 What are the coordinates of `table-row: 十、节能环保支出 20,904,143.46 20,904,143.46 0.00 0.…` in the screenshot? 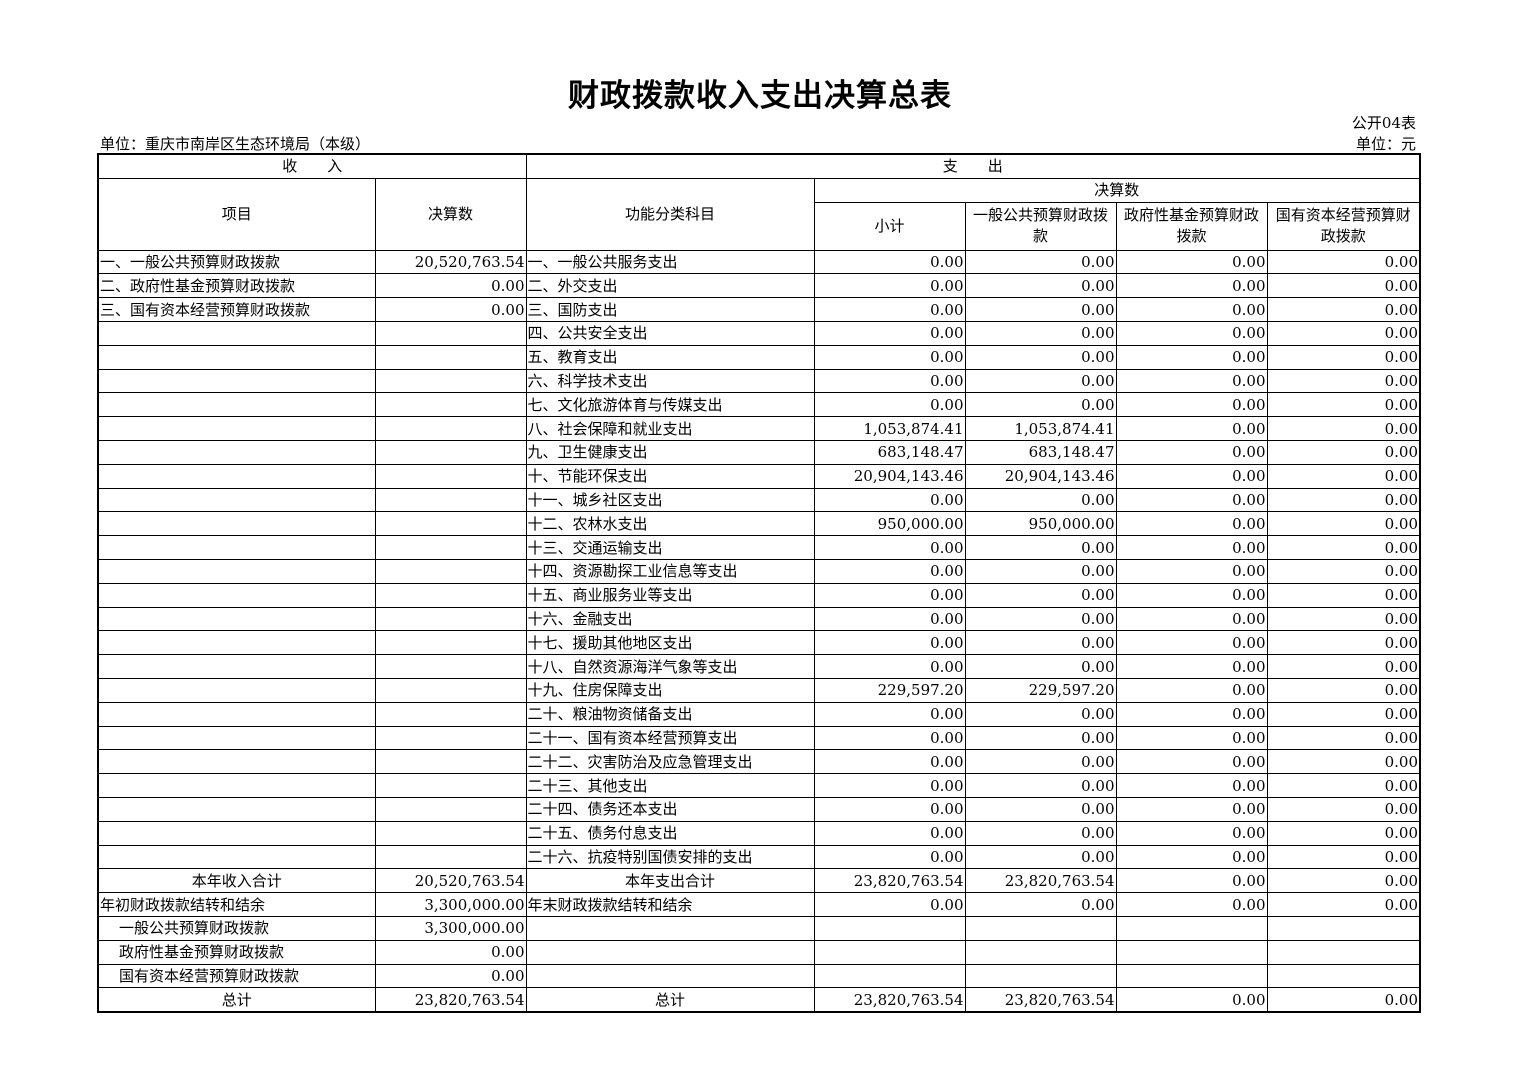 It's located at (759, 476).